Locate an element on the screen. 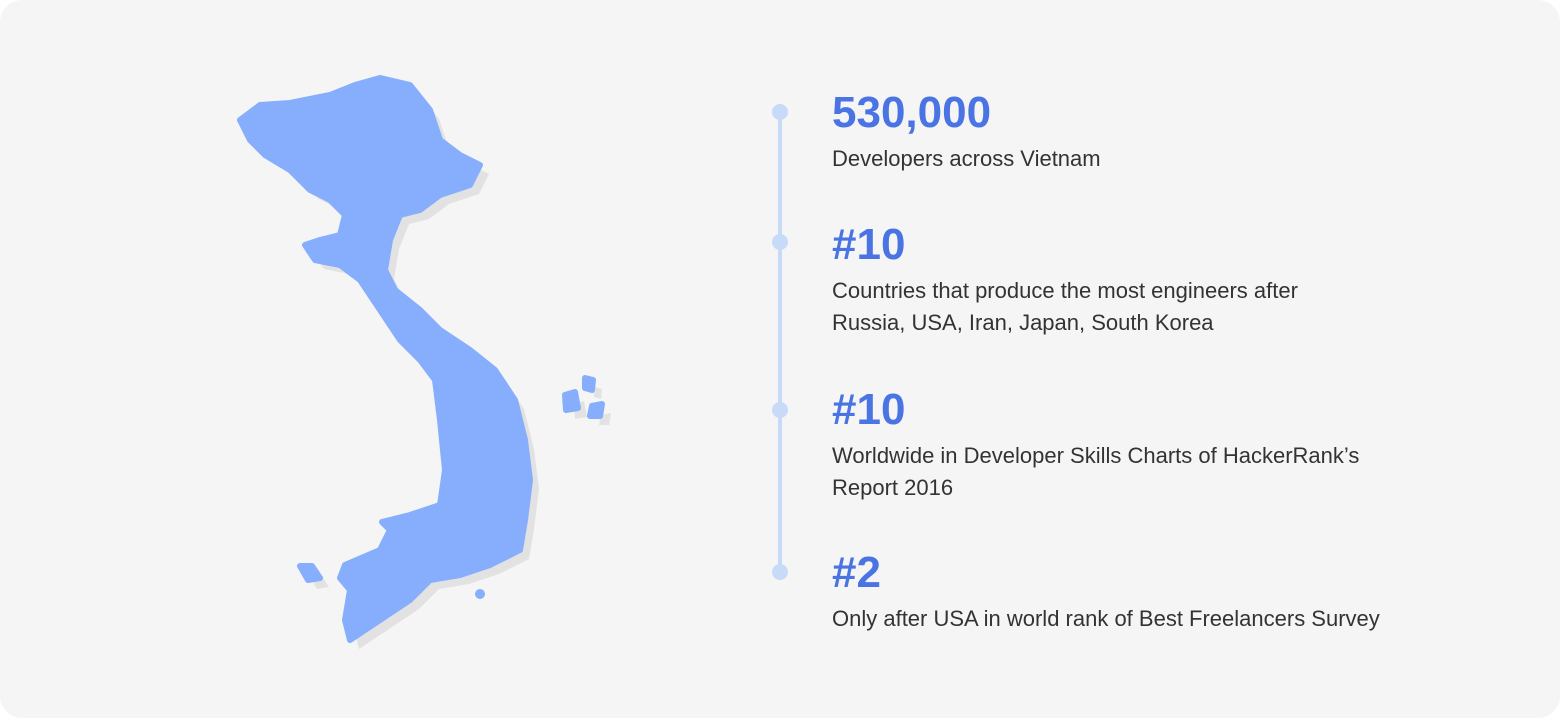 The width and height of the screenshot is (1560, 718). desc-line: Report 2016 is located at coordinates (893, 487).